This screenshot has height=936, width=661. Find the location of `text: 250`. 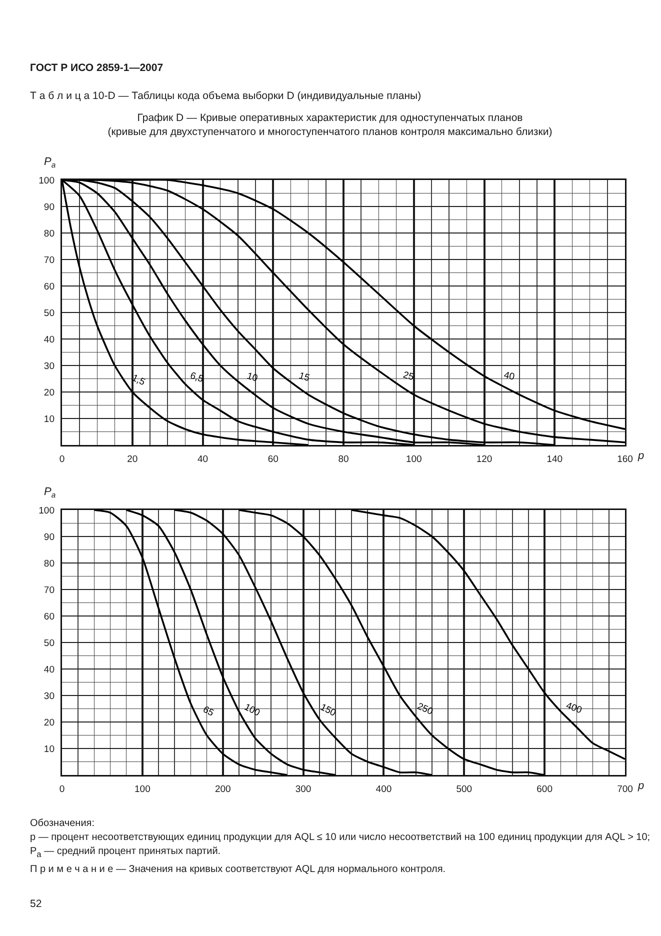

text: 250 is located at coordinates (424, 709).